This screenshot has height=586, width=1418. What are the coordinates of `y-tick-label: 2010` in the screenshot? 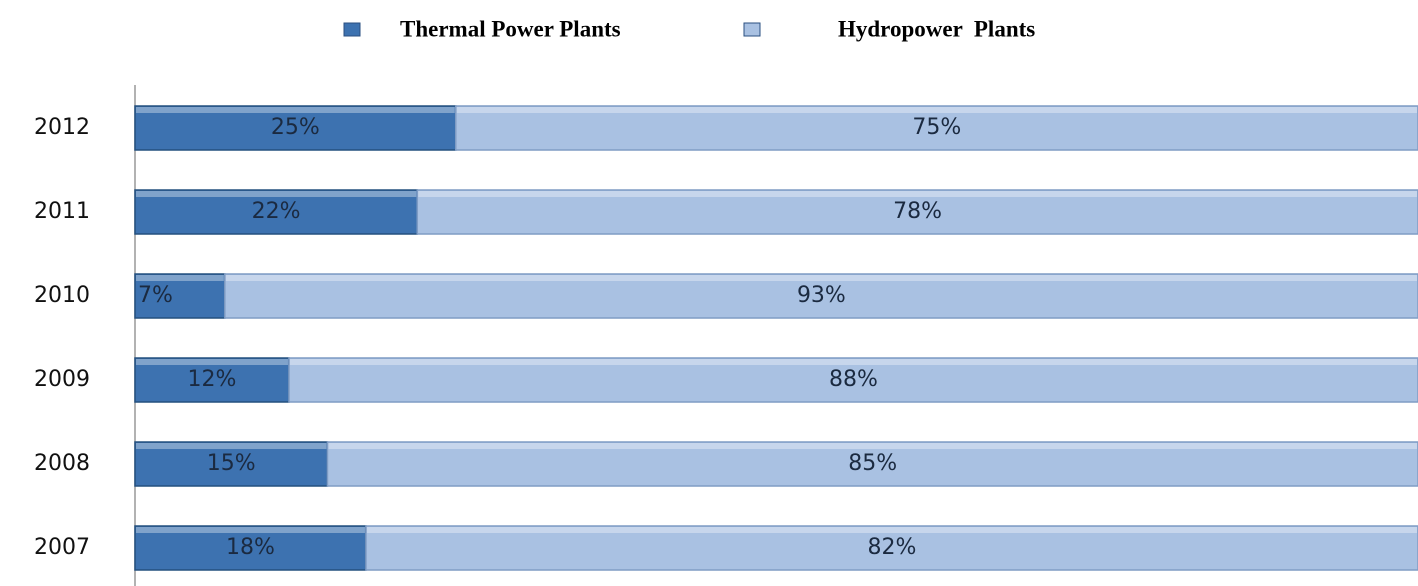 It's located at (62, 295).